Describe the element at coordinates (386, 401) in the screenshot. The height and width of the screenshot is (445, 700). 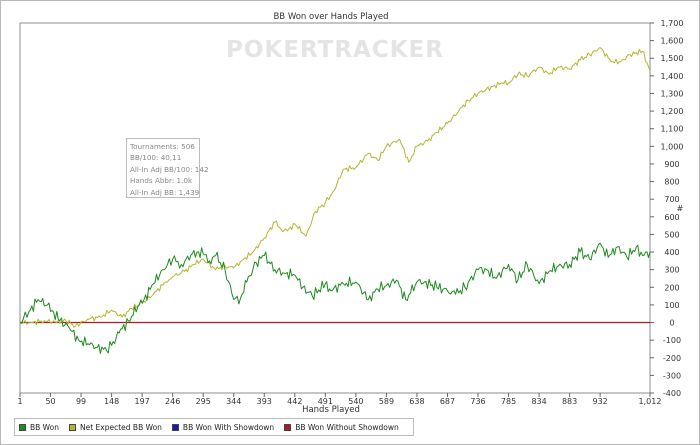
I see `x-tick-label: 589` at that location.